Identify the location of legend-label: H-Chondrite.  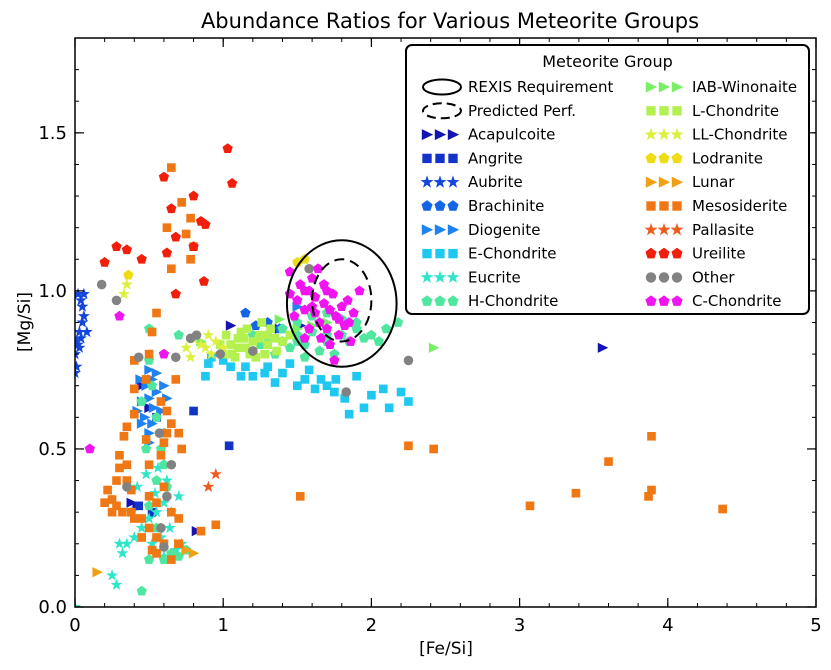
(513, 301).